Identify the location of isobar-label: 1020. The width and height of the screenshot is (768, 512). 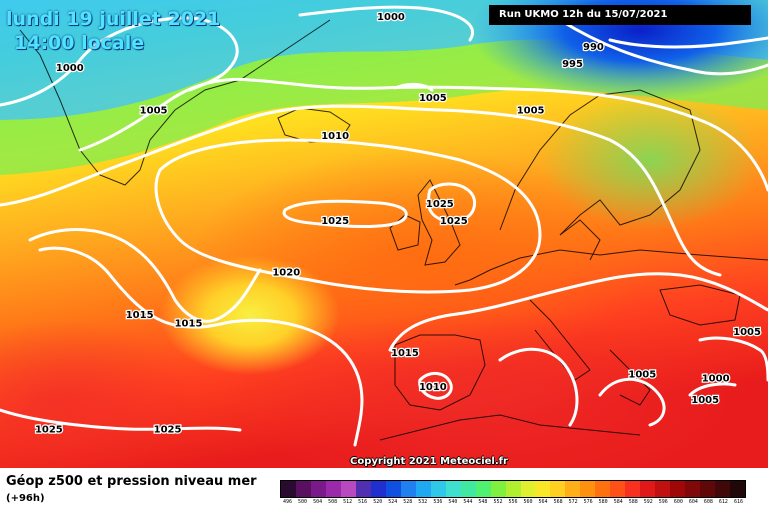
(286, 272).